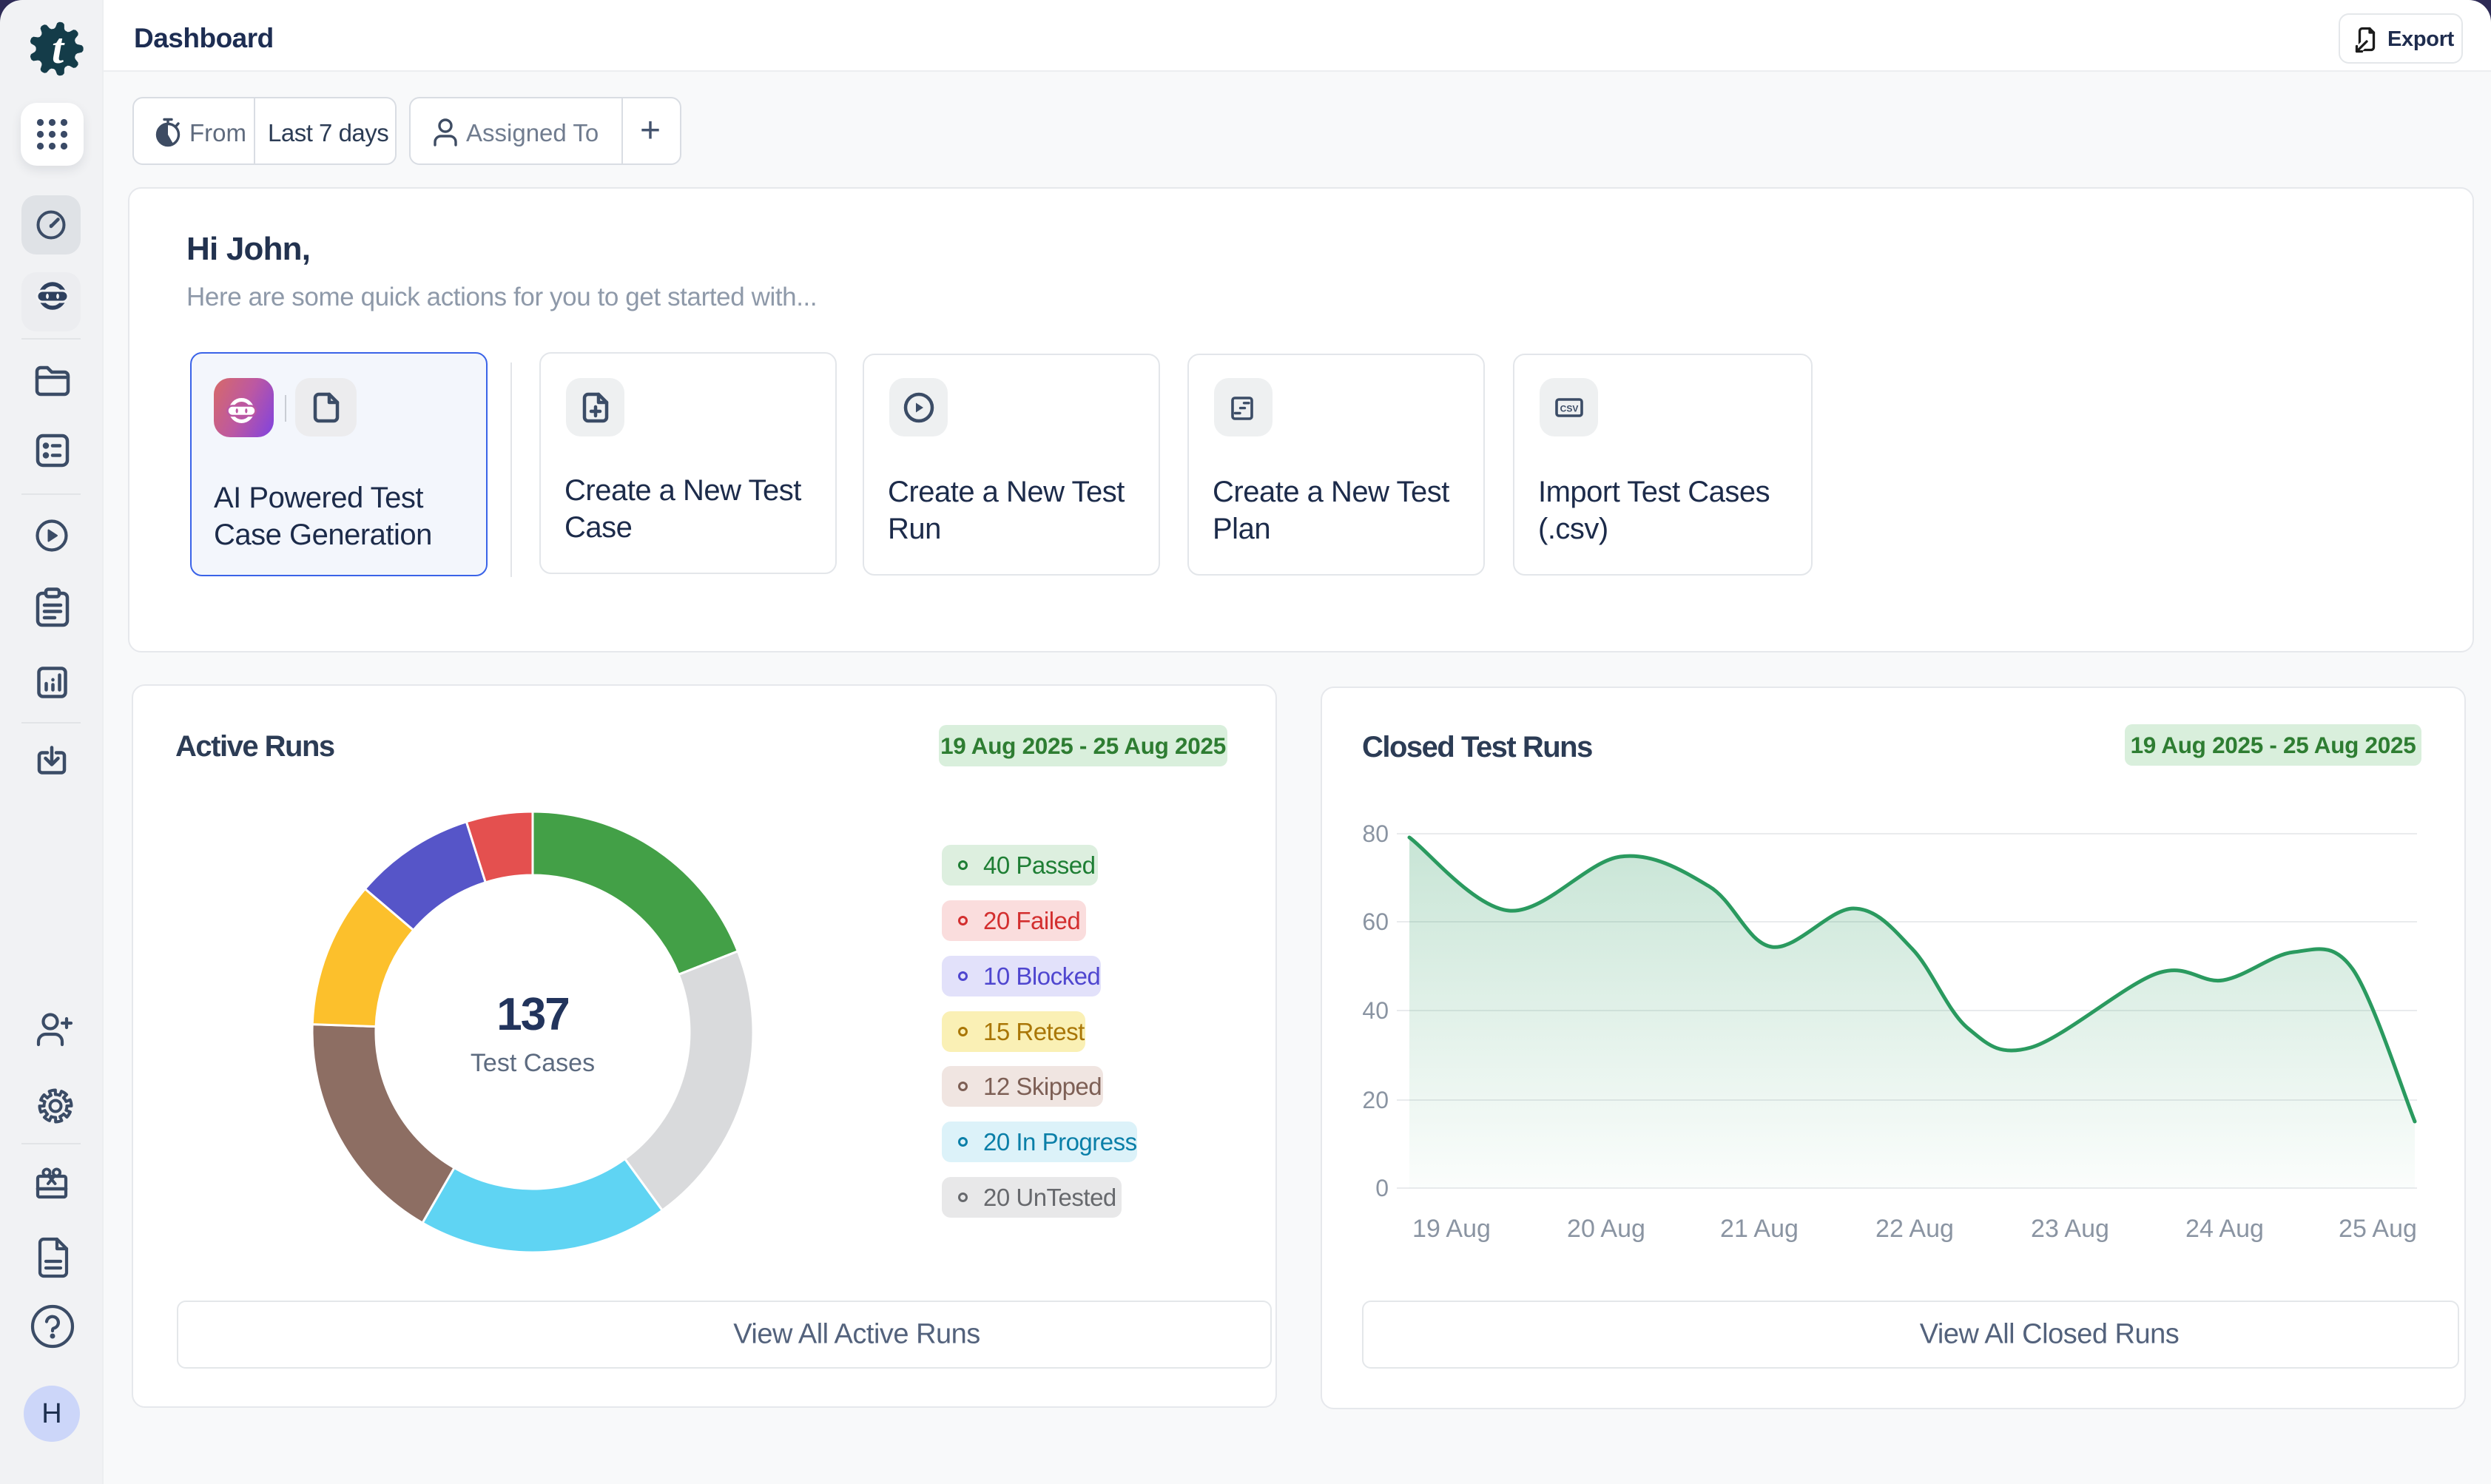  I want to click on svg-text: 21 Aug, so click(1759, 1229).